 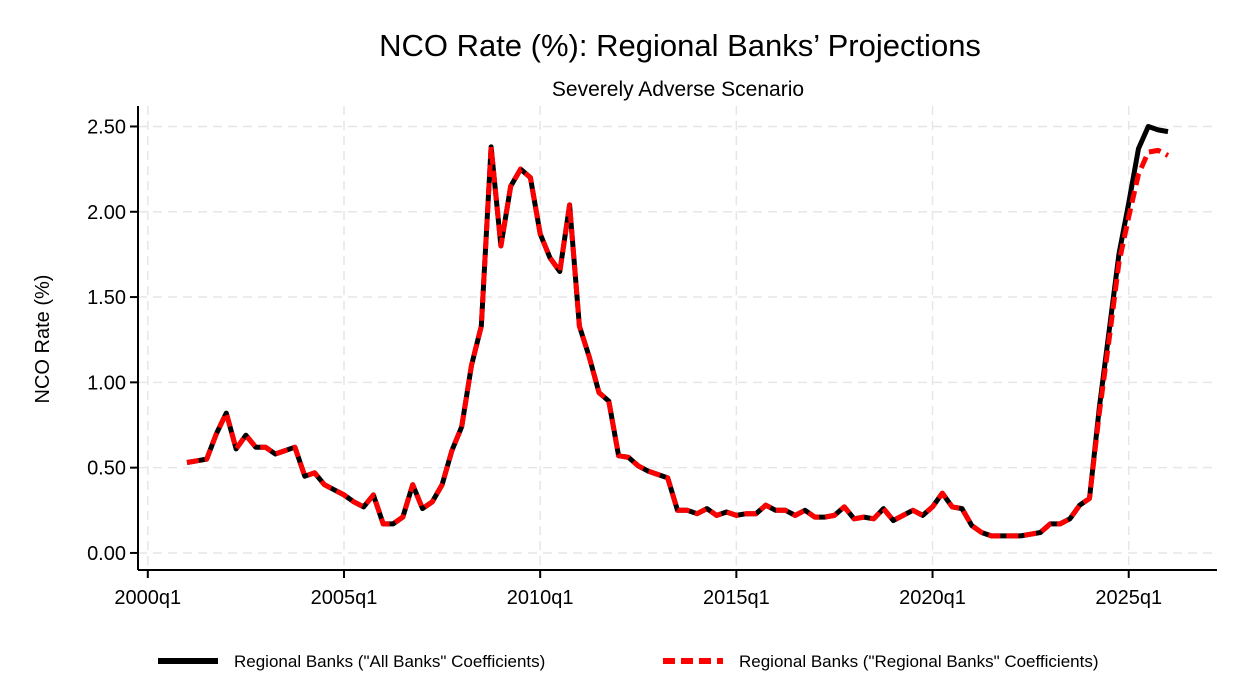 I want to click on y-tick-label-4: 2.00, so click(x=106, y=213).